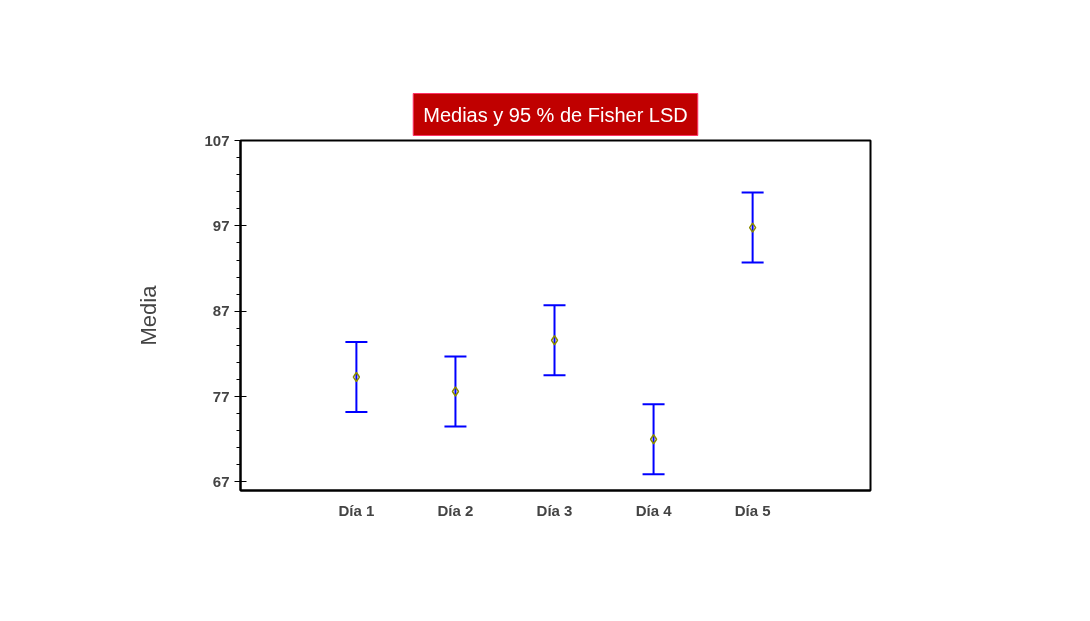 The image size is (1090, 621). I want to click on x-tick-label: Día 4, so click(654, 510).